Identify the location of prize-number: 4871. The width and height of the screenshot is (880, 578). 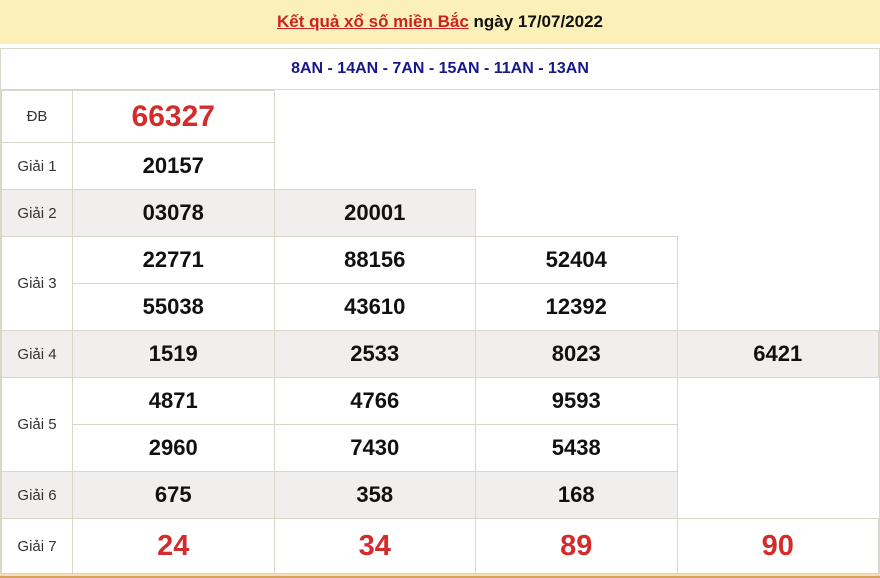
(173, 401).